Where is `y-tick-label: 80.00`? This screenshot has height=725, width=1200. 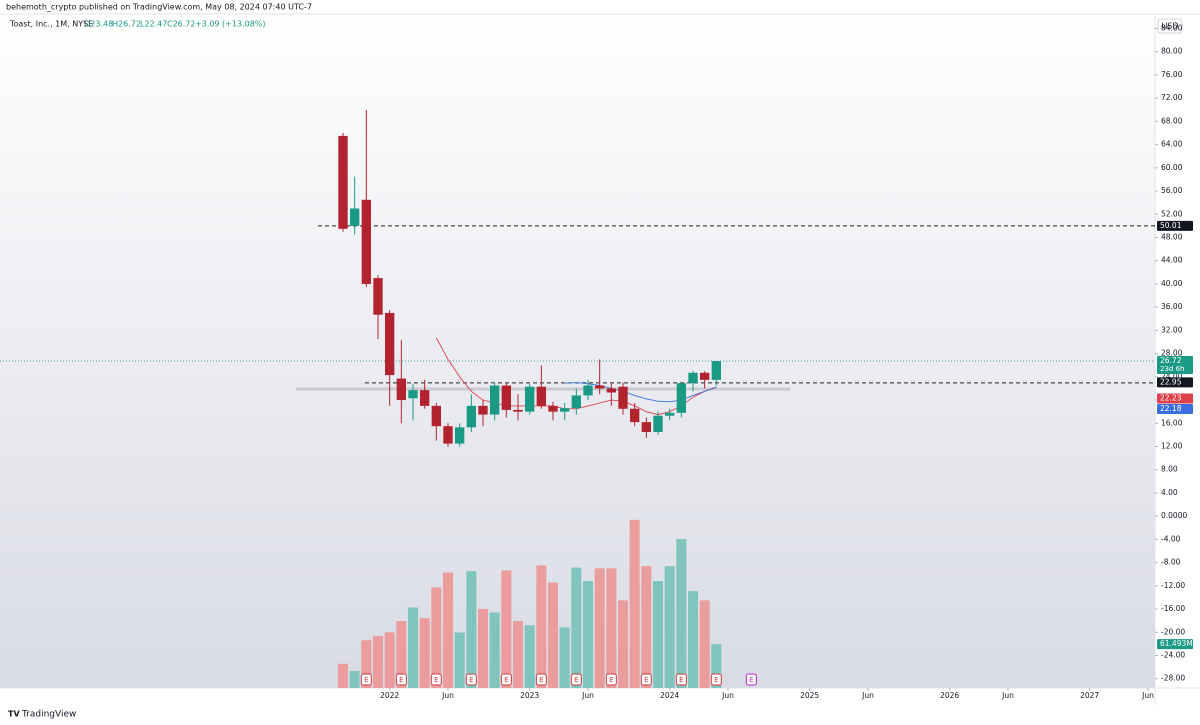
y-tick-label: 80.00 is located at coordinates (1172, 51).